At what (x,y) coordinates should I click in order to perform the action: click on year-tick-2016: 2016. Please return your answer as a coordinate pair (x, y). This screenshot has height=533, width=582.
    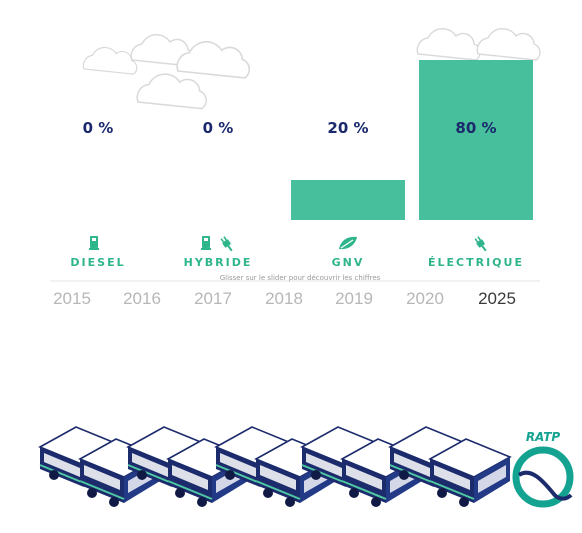
    Looking at the image, I should click on (142, 298).